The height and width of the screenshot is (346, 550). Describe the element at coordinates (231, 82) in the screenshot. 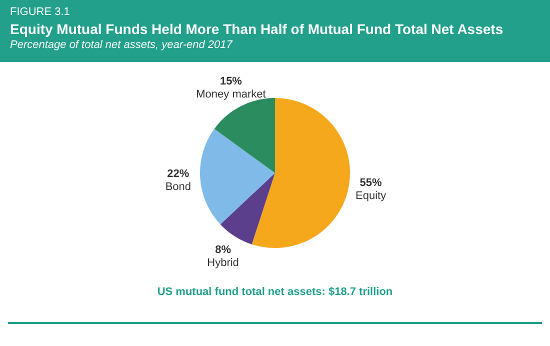

I see `data-label: 15%` at that location.